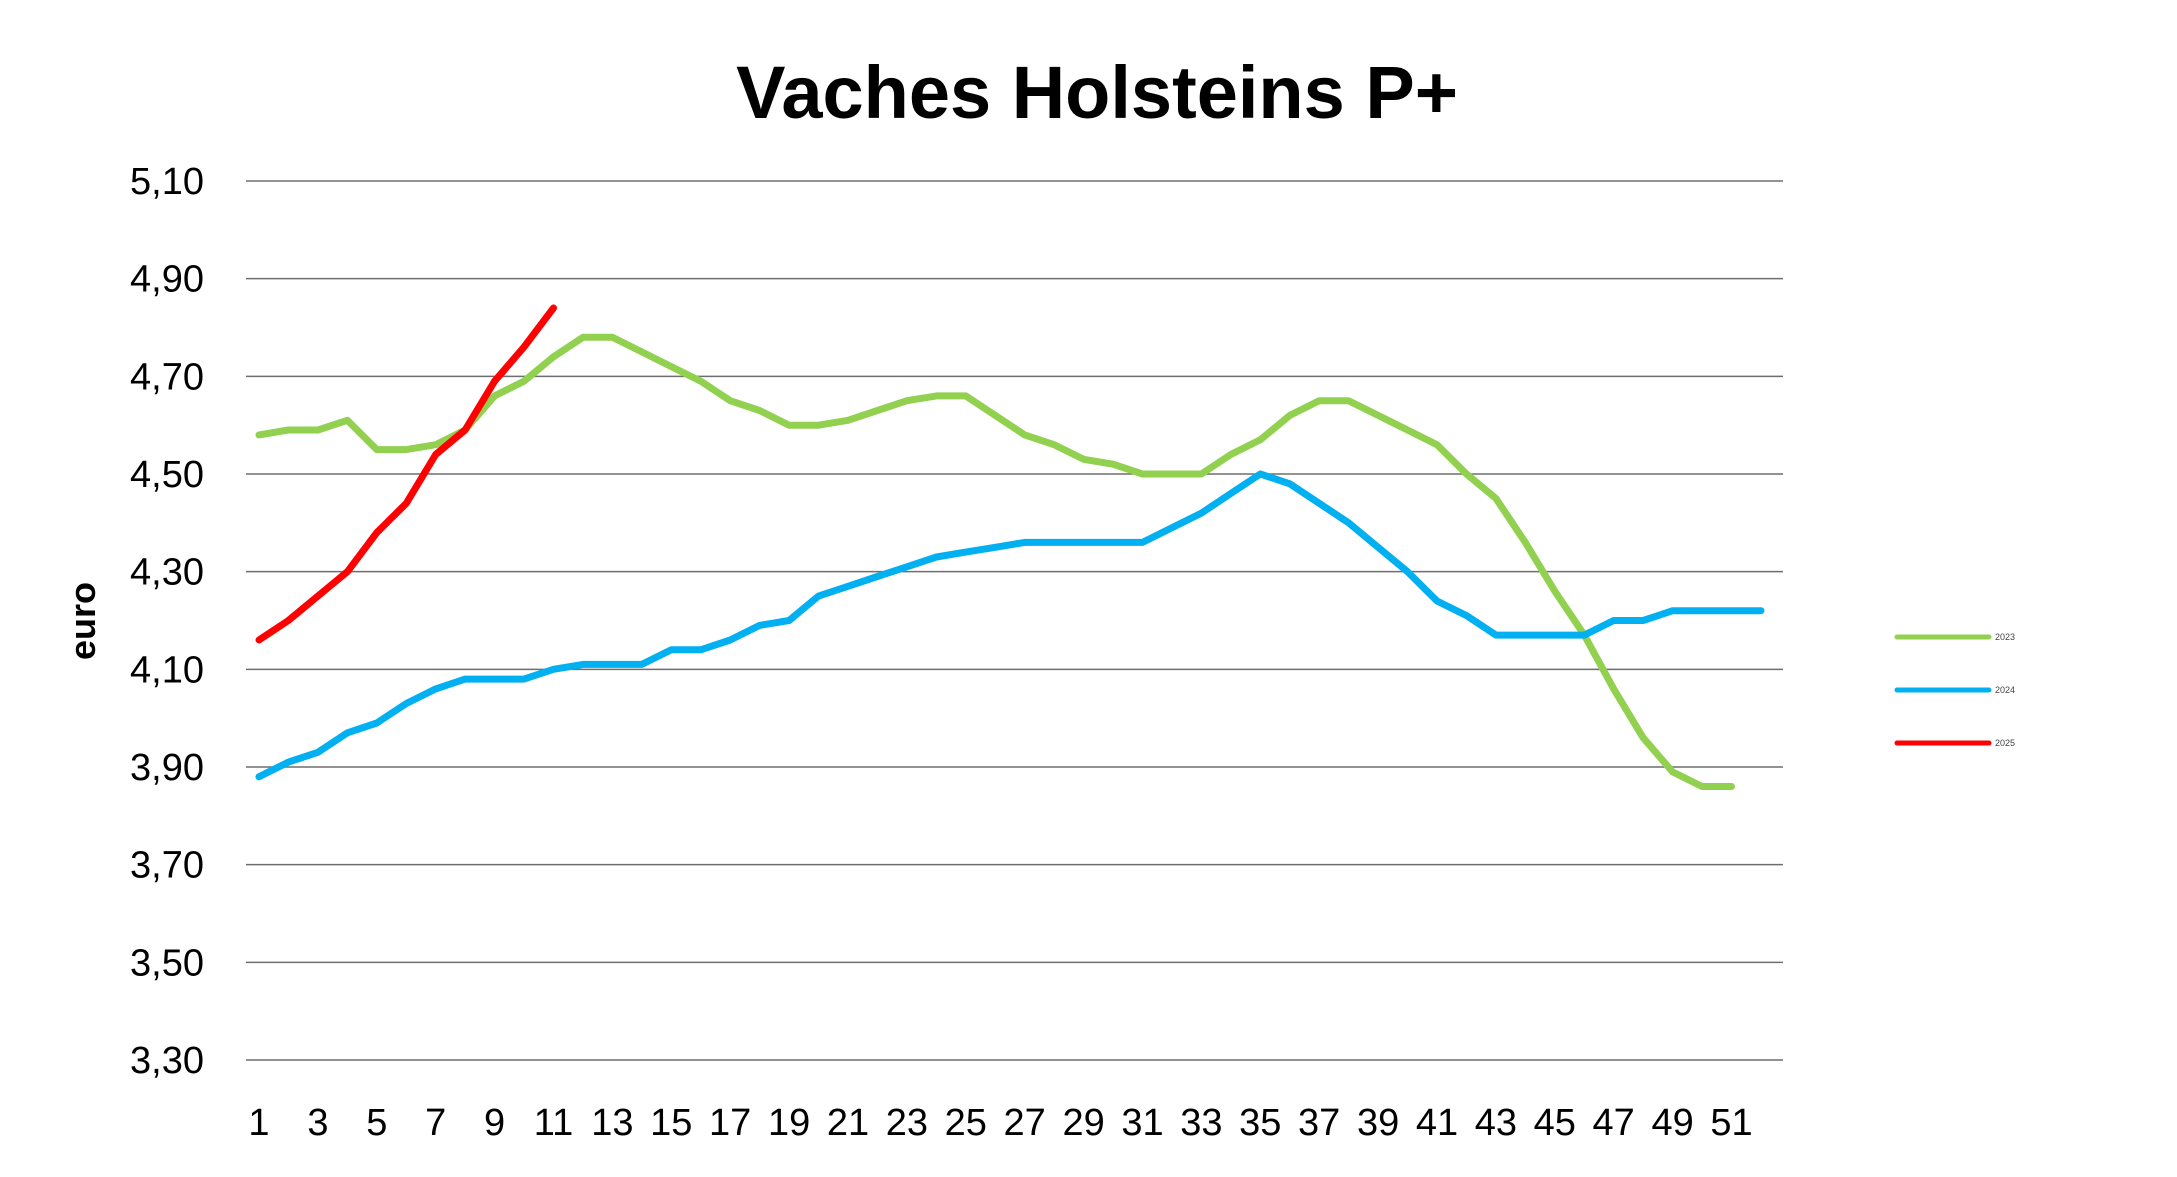  Describe the element at coordinates (1437, 1123) in the screenshot. I see `x-tick-label: 41` at that location.